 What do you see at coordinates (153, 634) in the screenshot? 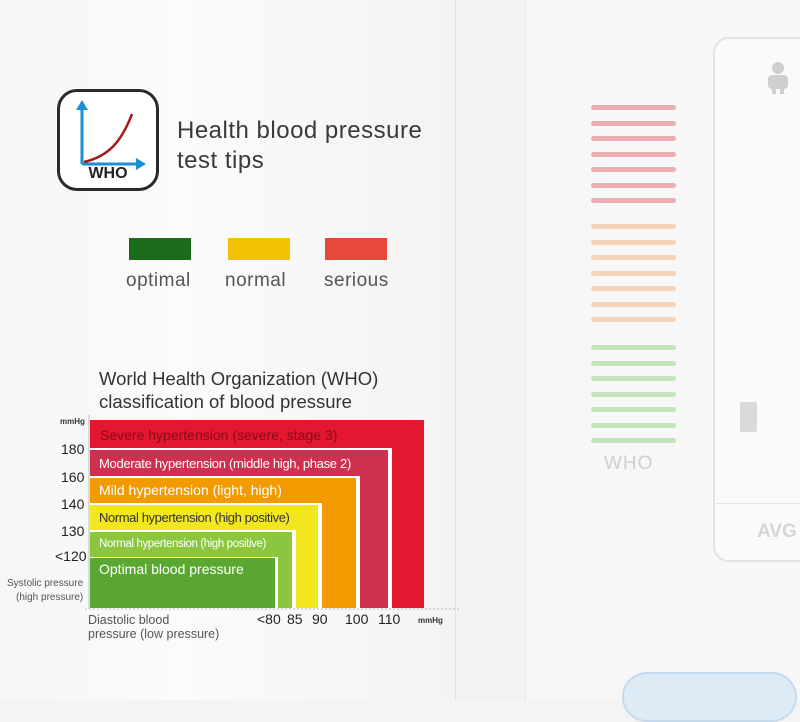
I see `x-axis-label-2: pressure (low pressure)` at bounding box center [153, 634].